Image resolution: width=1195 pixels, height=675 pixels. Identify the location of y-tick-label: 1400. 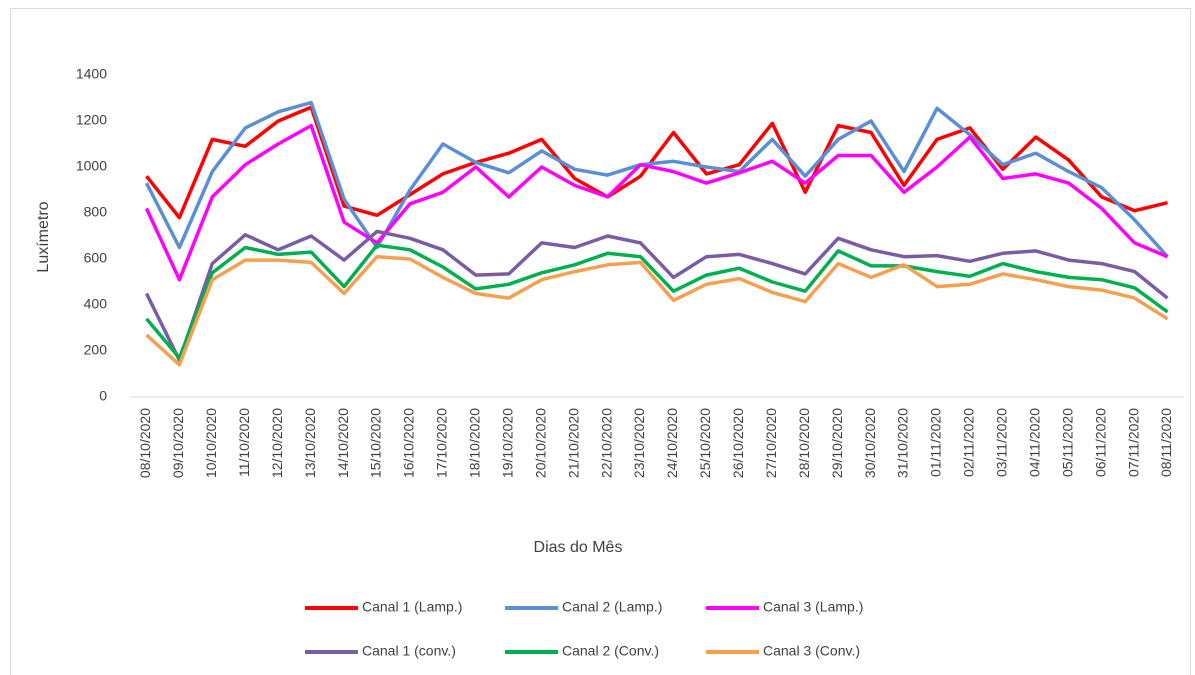
(91, 74).